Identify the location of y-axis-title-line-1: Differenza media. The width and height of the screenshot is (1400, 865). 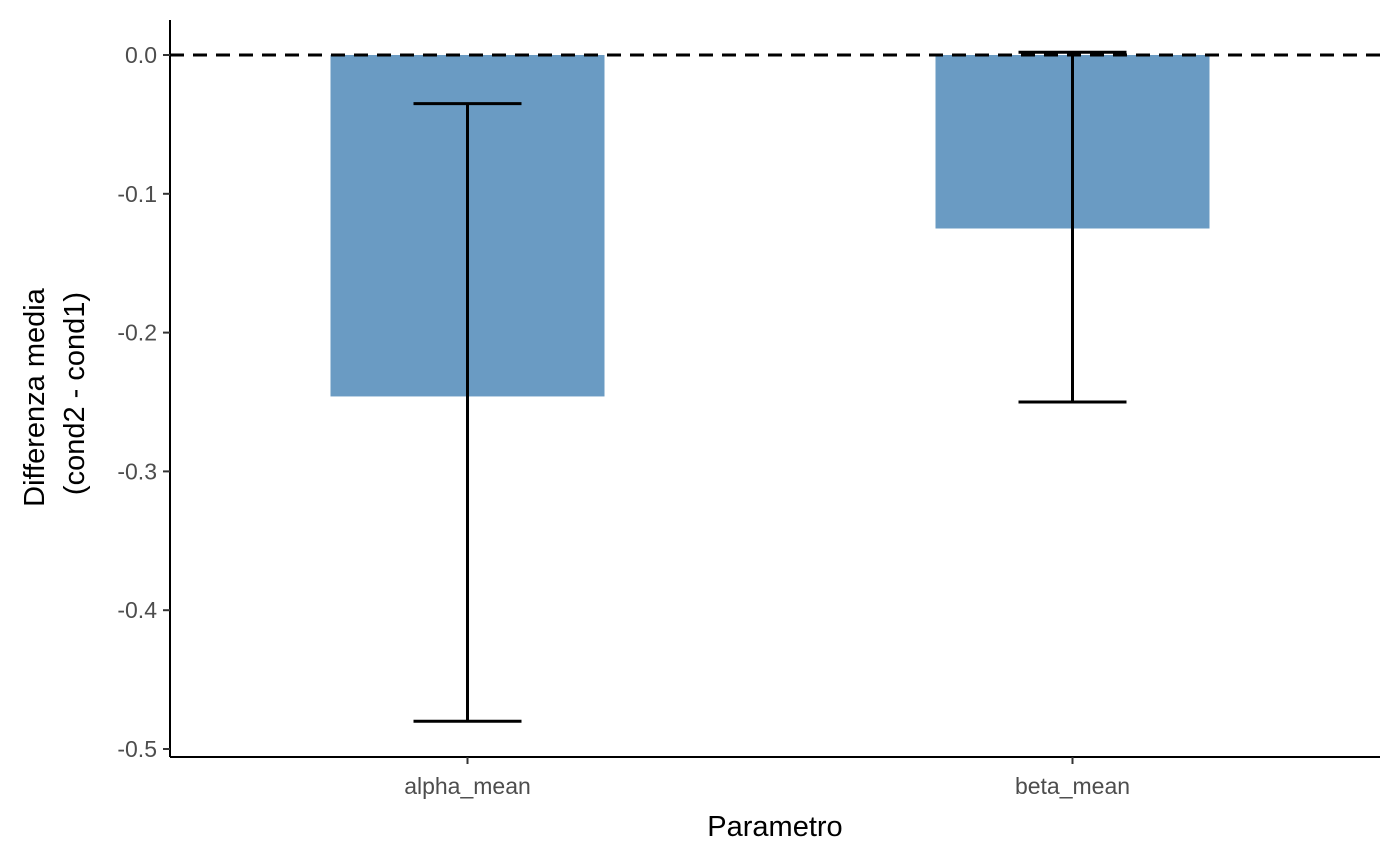
(35, 397).